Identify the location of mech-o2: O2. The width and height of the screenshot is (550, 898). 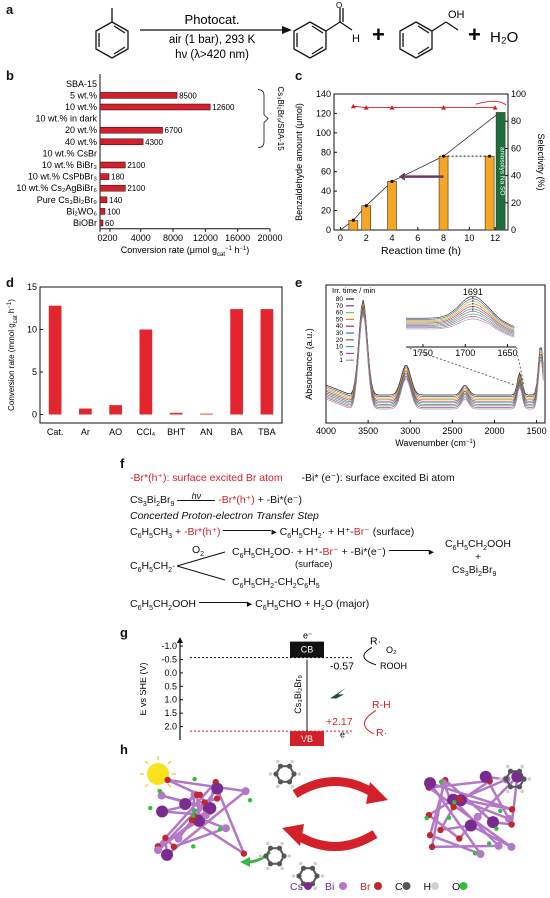
(198, 551).